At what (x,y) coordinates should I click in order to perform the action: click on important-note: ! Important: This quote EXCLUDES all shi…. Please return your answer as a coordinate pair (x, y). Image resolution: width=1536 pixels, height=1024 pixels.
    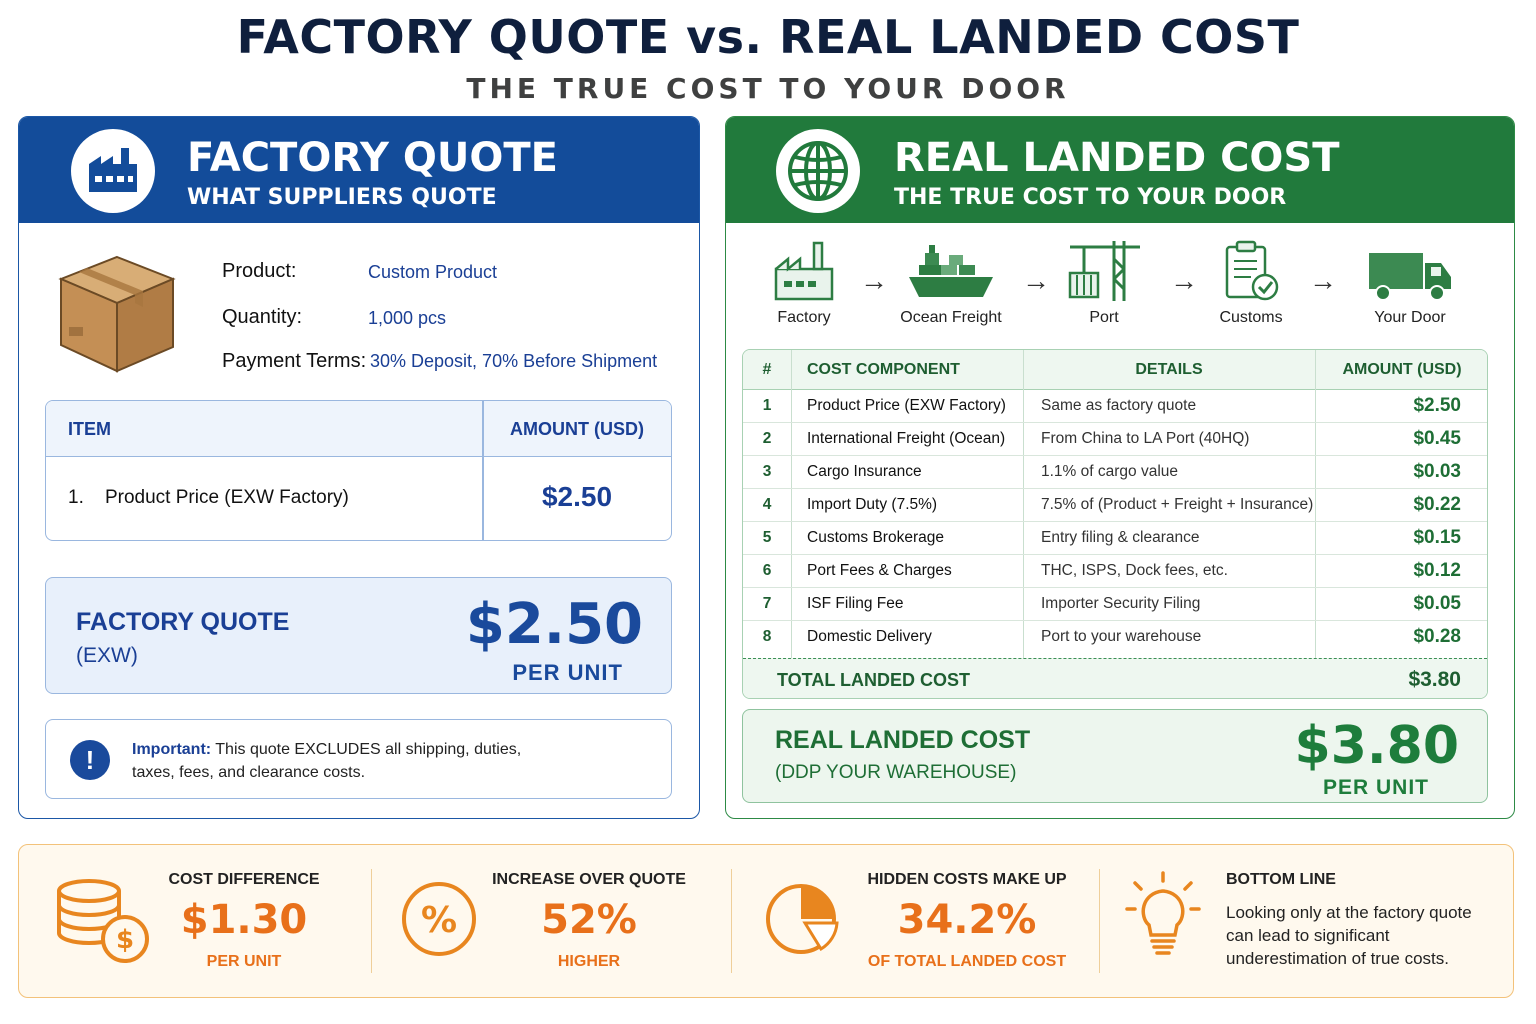
    Looking at the image, I should click on (358, 759).